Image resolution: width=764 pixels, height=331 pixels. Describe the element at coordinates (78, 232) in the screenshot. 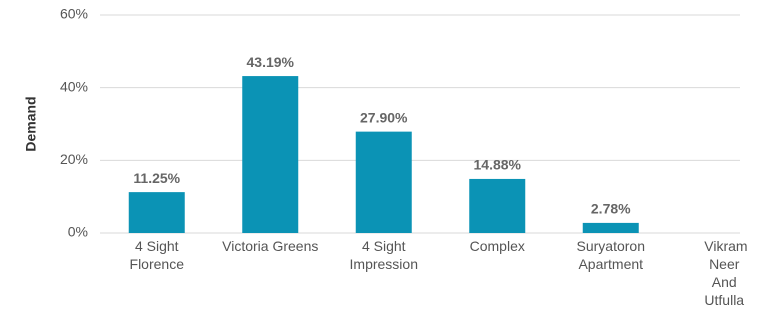

I see `y-tick-label: 0%` at that location.